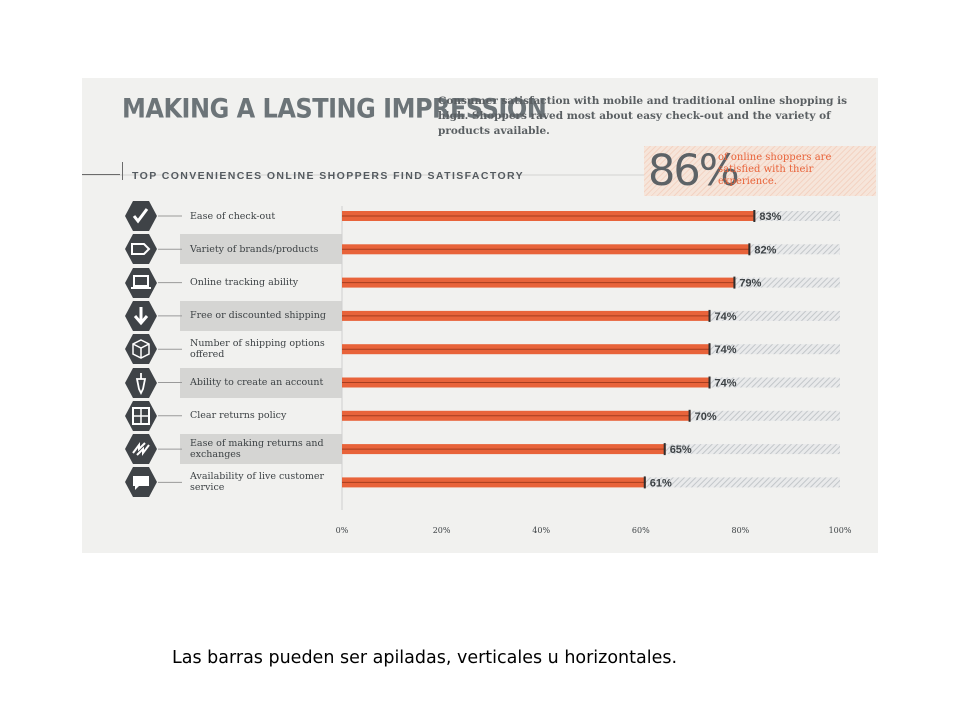  I want to click on x-tick-label: 60%, so click(641, 530).